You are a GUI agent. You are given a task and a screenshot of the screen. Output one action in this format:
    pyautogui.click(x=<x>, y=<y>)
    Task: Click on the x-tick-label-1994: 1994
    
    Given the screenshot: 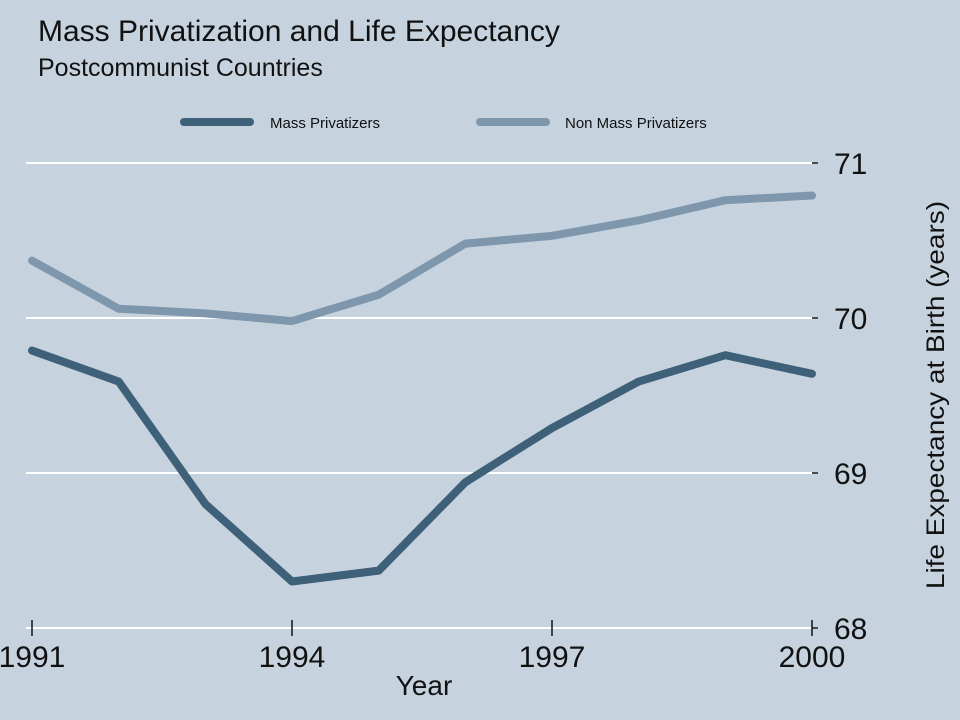 What is the action you would take?
    pyautogui.click(x=292, y=657)
    